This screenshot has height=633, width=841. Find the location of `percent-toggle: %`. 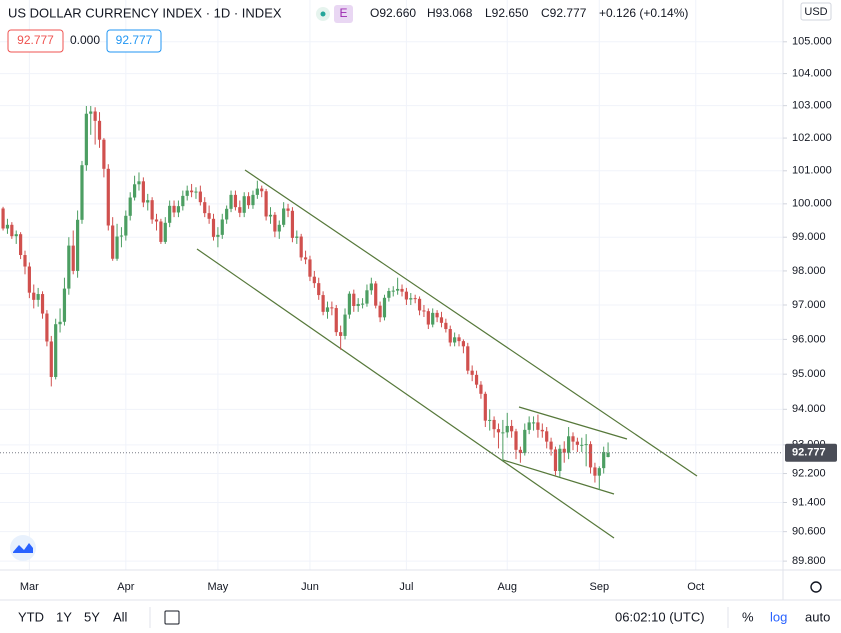

percent-toggle: % is located at coordinates (748, 616).